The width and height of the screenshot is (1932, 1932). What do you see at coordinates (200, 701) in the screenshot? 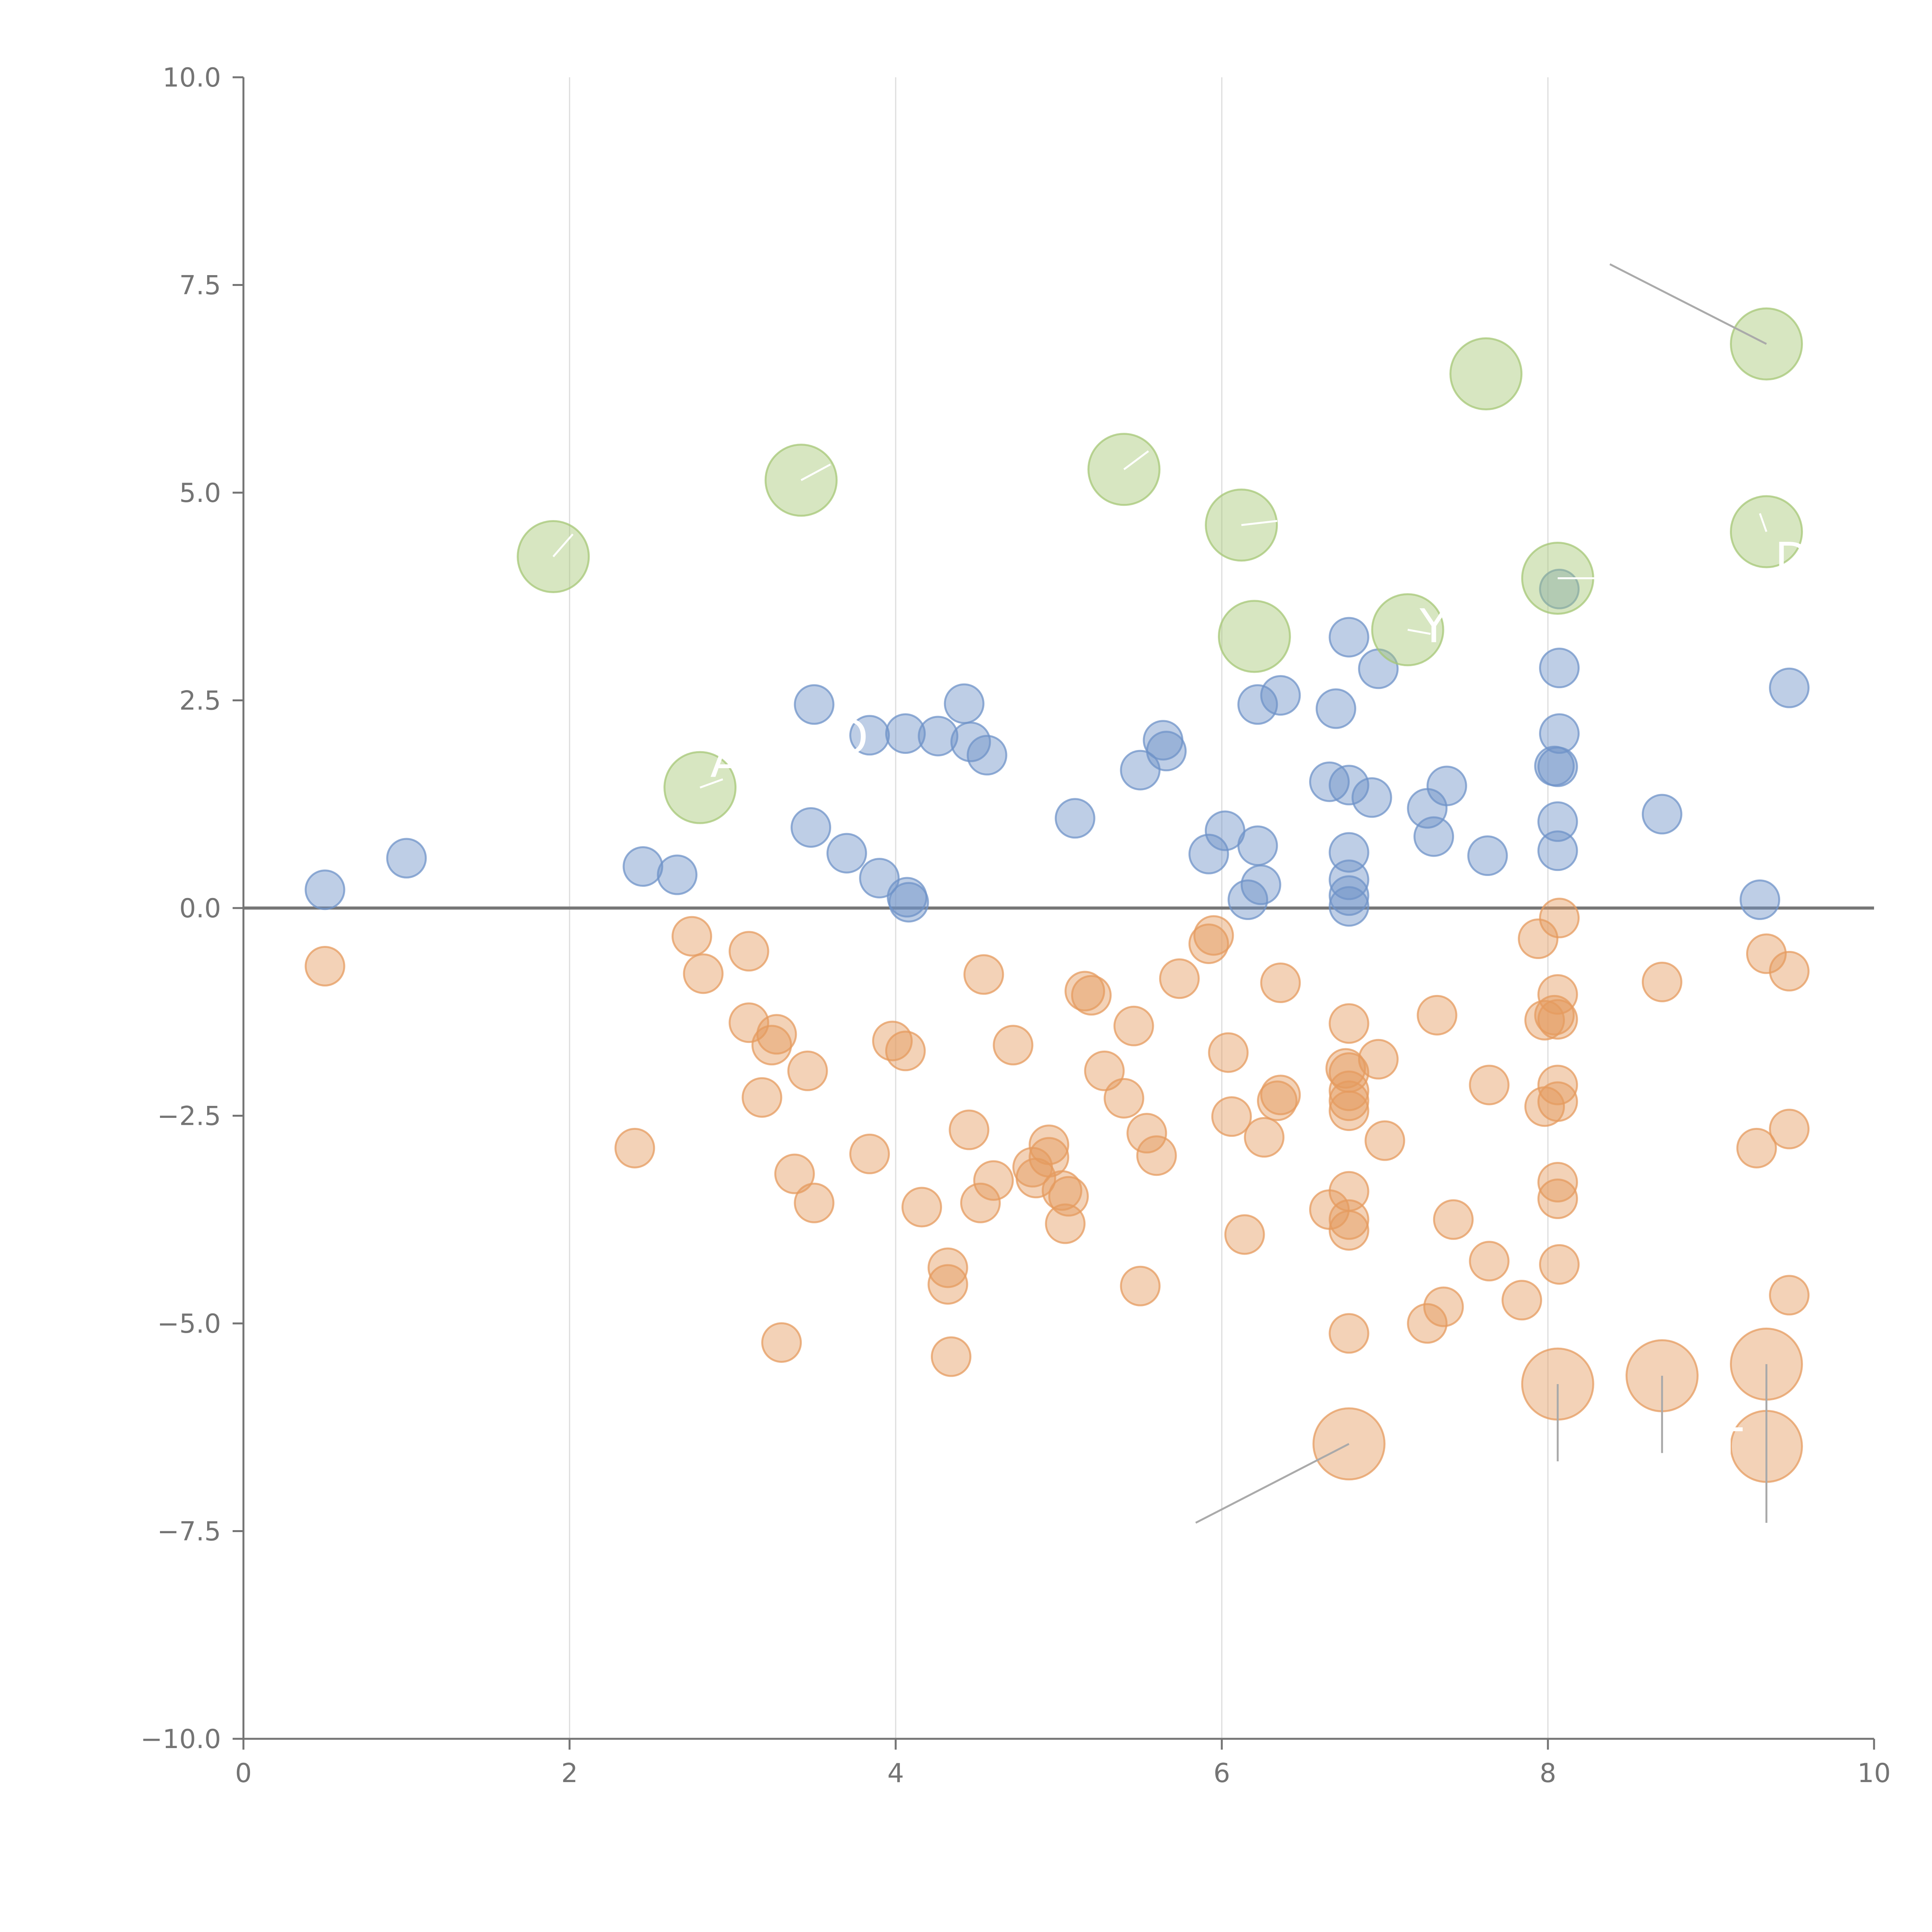
I see `y-tick-label: 2.5` at bounding box center [200, 701].